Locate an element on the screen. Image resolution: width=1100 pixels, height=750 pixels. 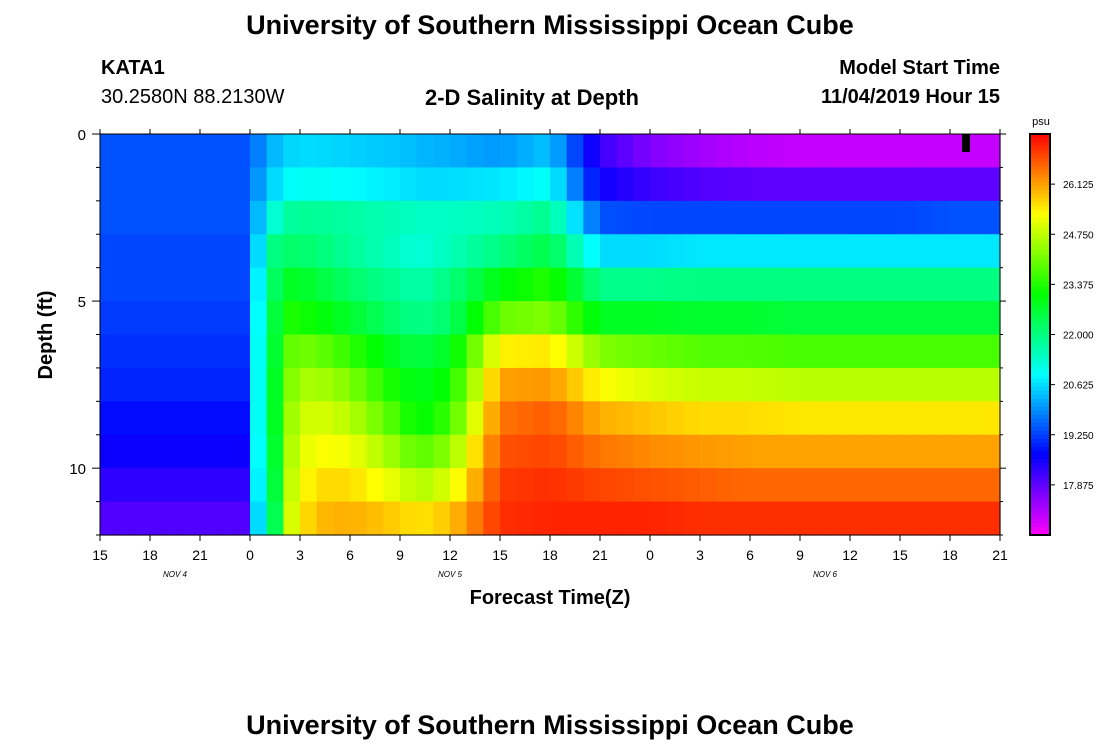
x-tick-label: 9 is located at coordinates (800, 555).